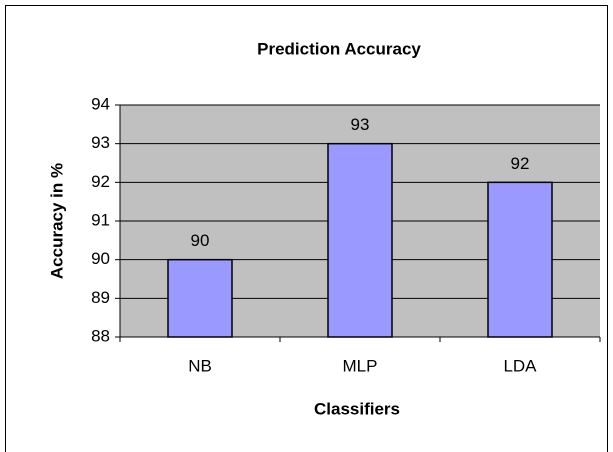  I want to click on x-tick-label: NB, so click(200, 365).